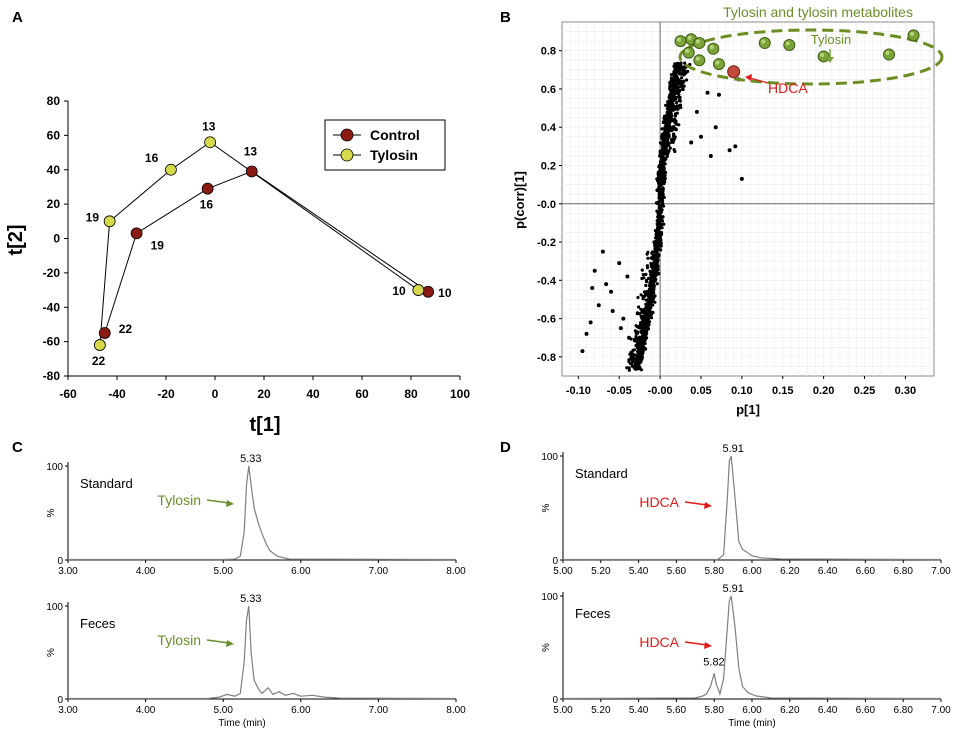 This screenshot has height=736, width=963. Describe the element at coordinates (264, 425) in the screenshot. I see `a-x-axis-title: t[1]` at that location.